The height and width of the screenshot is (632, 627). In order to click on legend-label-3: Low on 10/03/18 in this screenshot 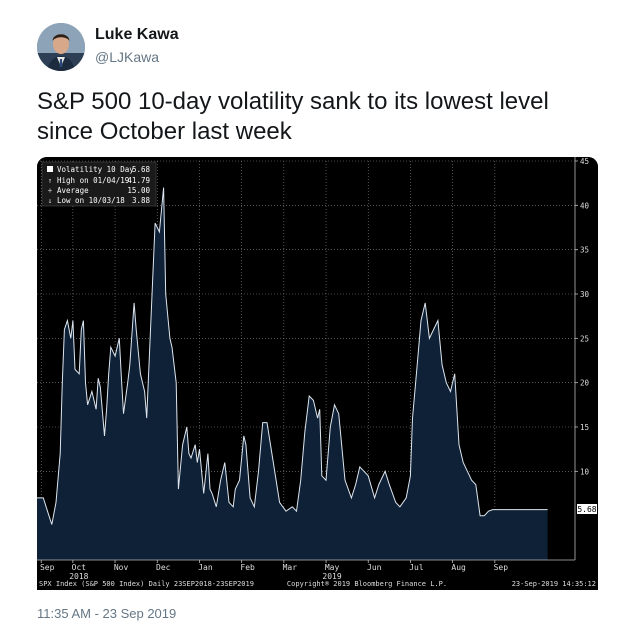, I will do `click(91, 200)`.